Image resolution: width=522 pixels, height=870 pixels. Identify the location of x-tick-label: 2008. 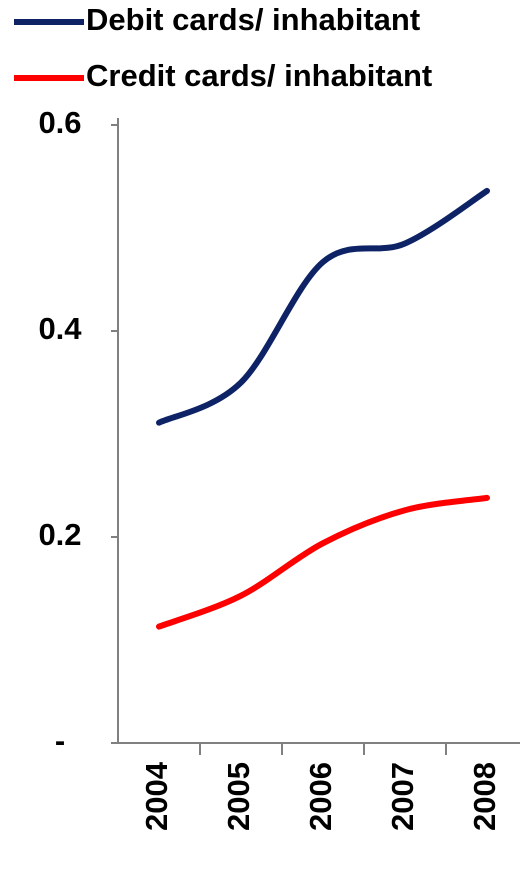
(484, 796).